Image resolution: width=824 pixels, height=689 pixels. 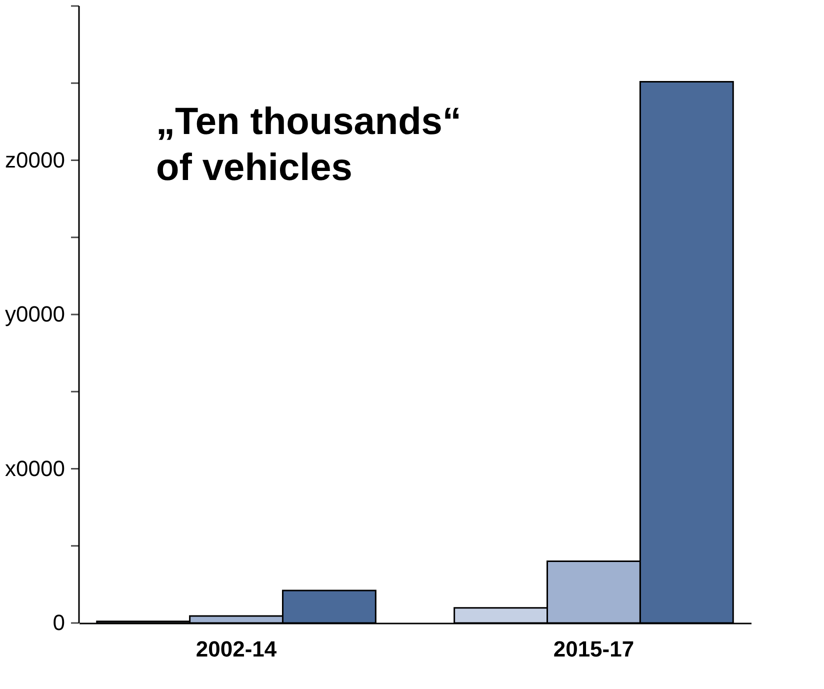 I want to click on annotation: „Ten thousands“ of vehicles, so click(x=309, y=145).